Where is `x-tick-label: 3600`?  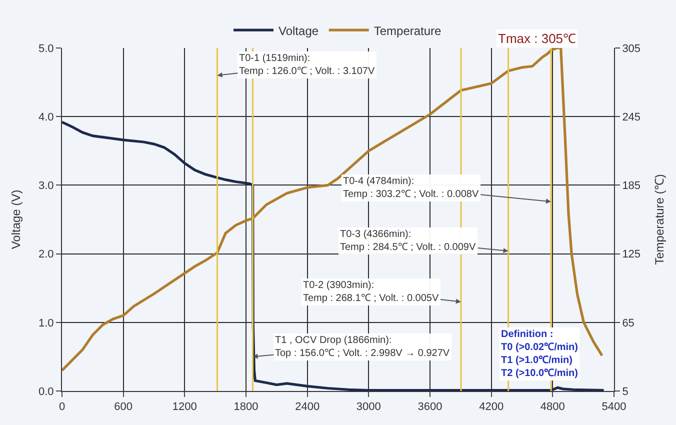 x-tick-label: 3600 is located at coordinates (430, 407).